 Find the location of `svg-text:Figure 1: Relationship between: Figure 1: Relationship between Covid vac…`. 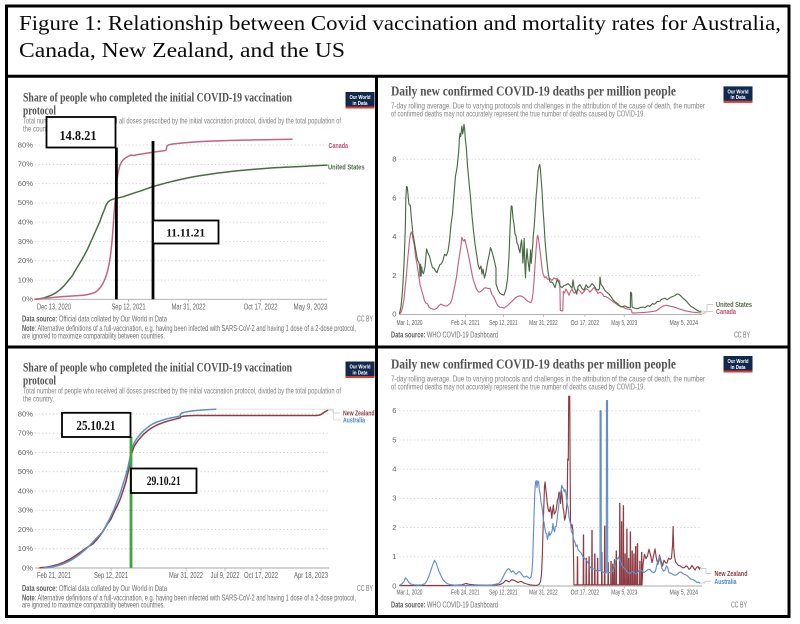

svg-text:Figure 1: Relationship between: Figure 1: Relationship between Covid vac… is located at coordinates (400, 23).